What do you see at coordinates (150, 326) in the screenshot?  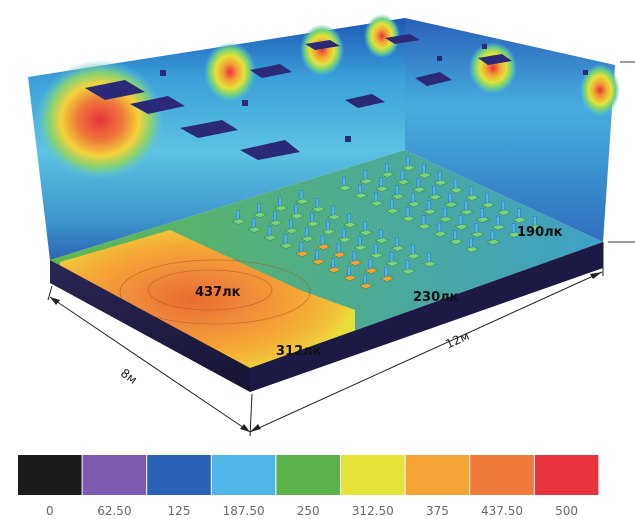 I see `front-side` at bounding box center [150, 326].